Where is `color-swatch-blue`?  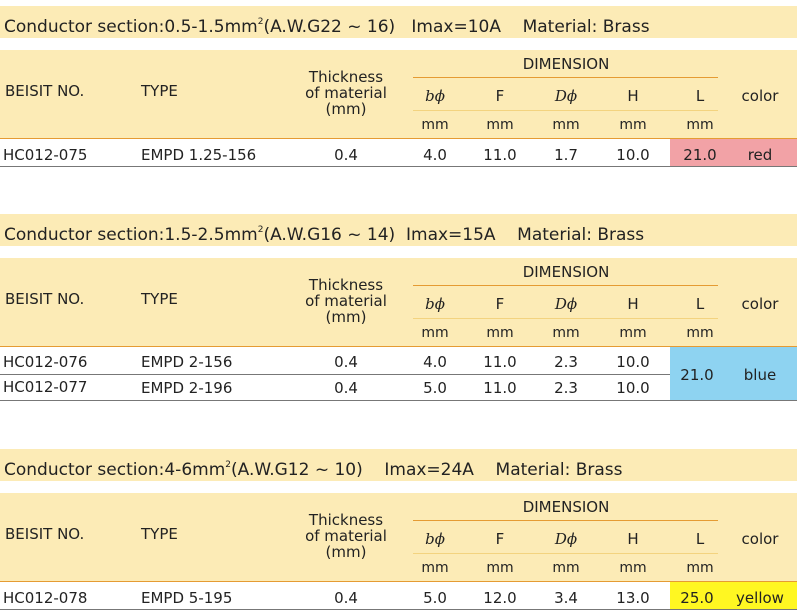 color-swatch-blue is located at coordinates (733, 373).